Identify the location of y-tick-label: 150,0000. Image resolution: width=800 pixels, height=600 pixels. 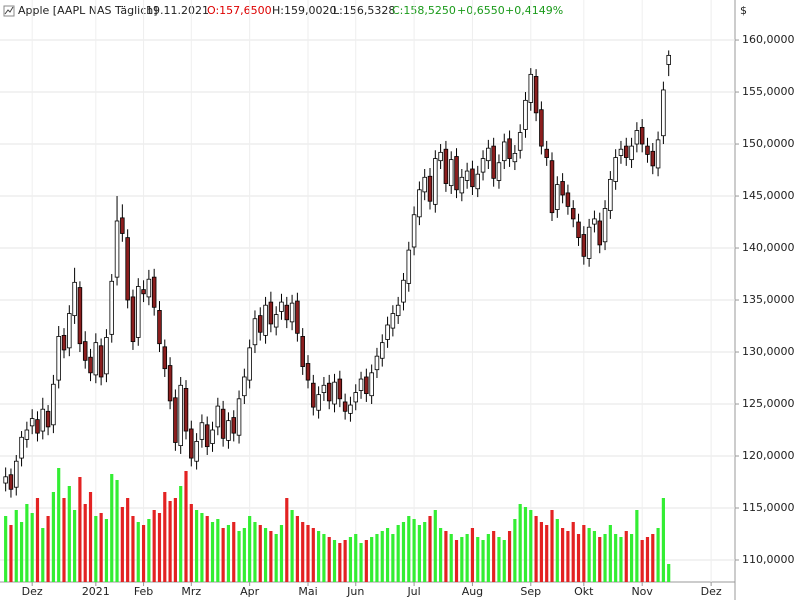
(768, 143).